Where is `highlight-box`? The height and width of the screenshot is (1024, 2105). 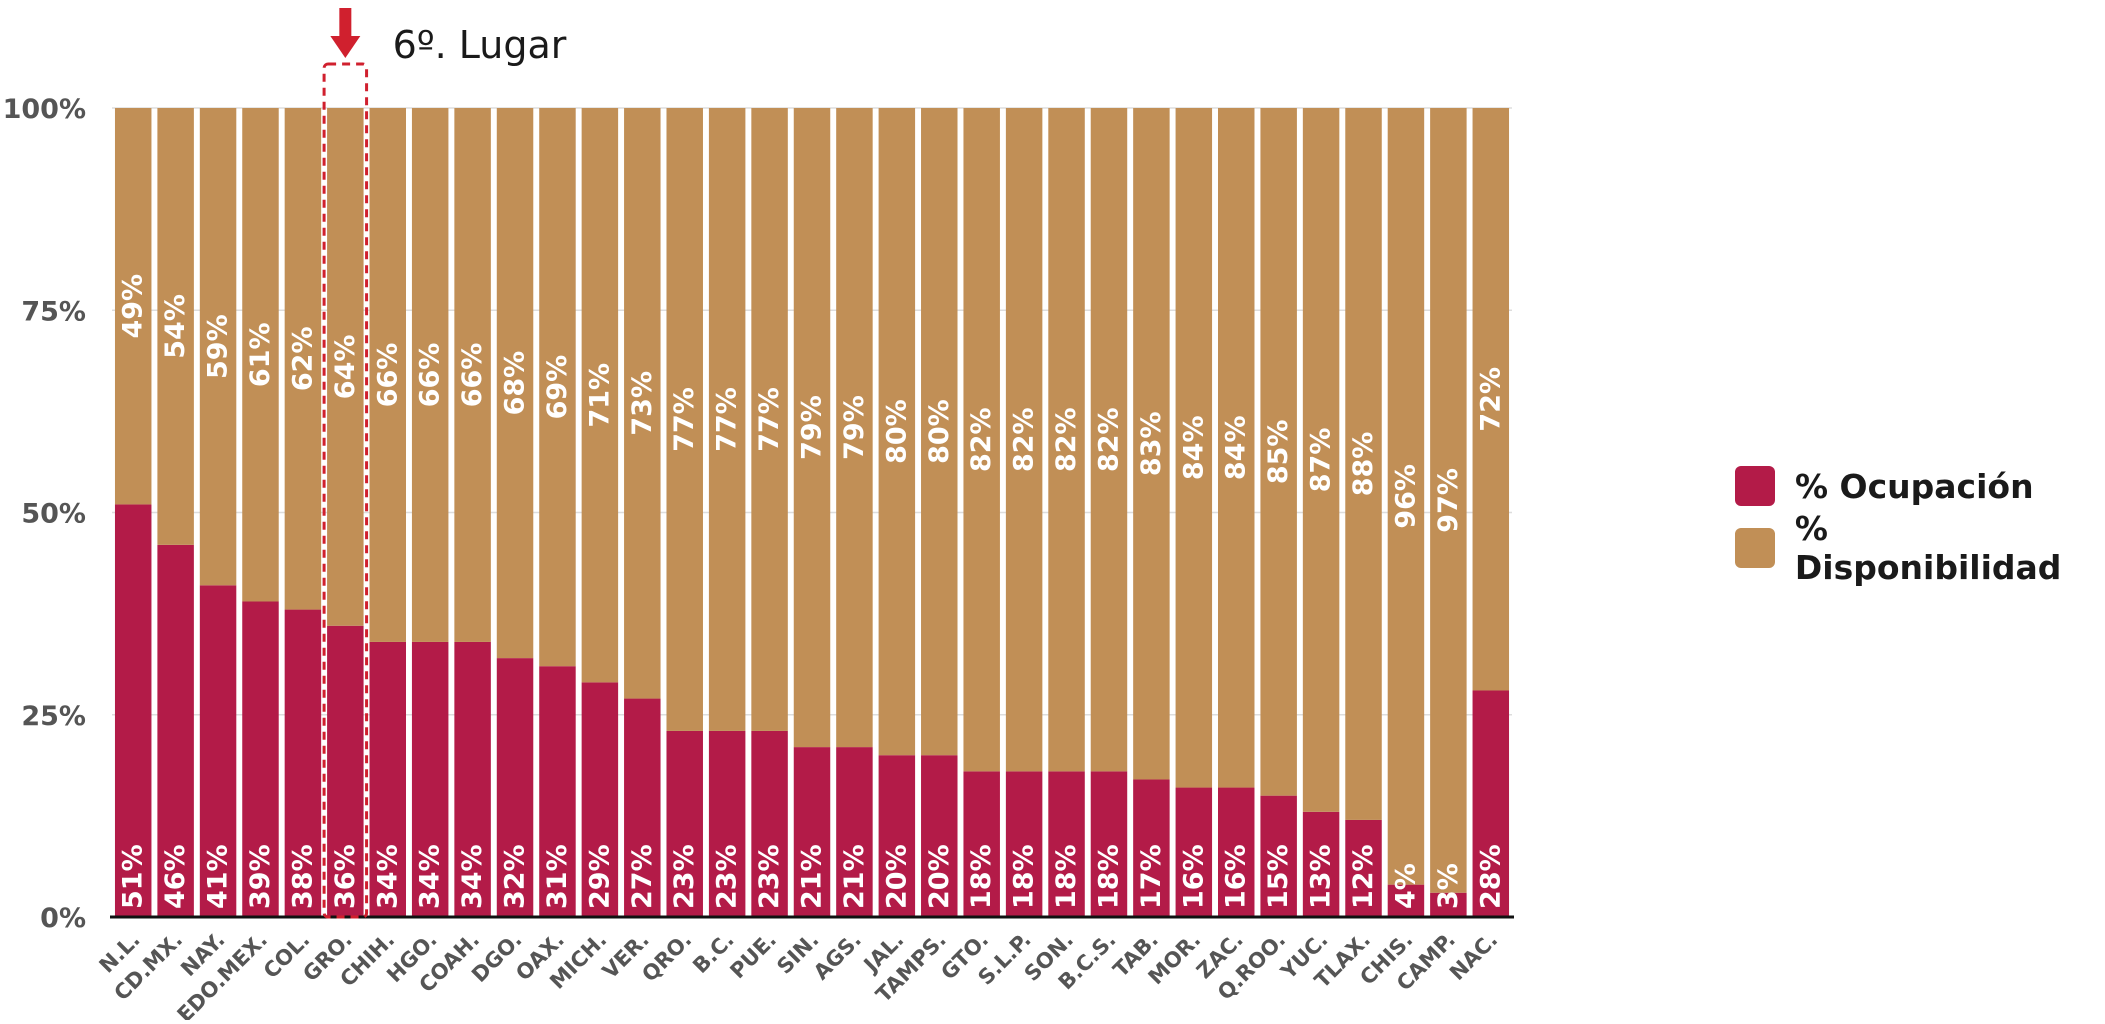
highlight-box is located at coordinates (345, 490).